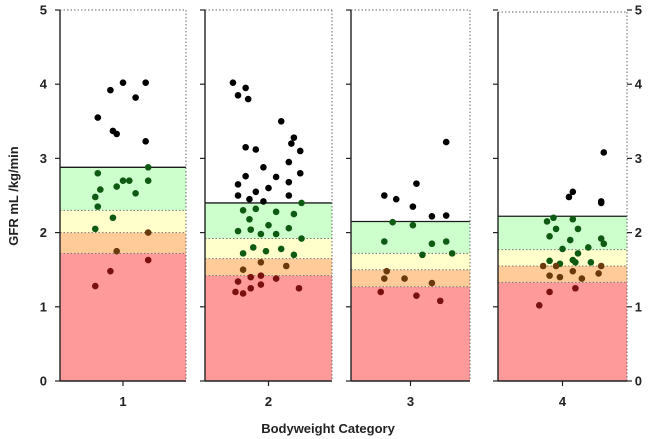  Describe the element at coordinates (563, 401) in the screenshot. I see `x-tick-label-4: 4` at that location.